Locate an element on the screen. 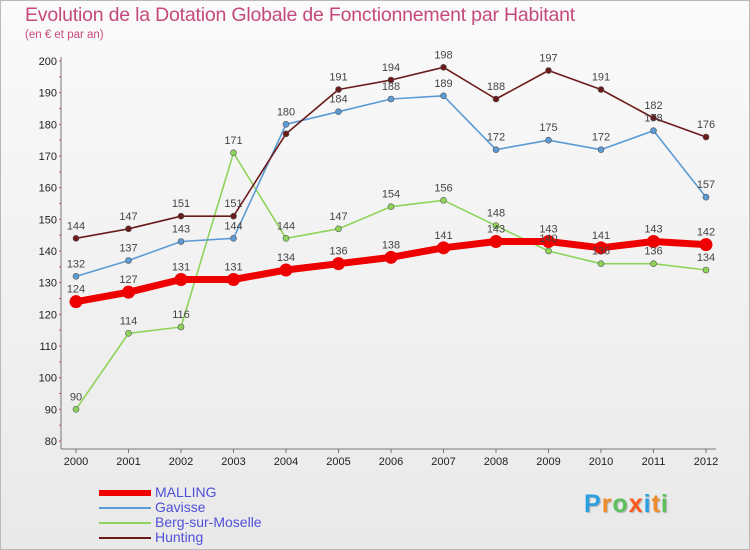 The image size is (750, 550). logo-letter: t is located at coordinates (656, 504).